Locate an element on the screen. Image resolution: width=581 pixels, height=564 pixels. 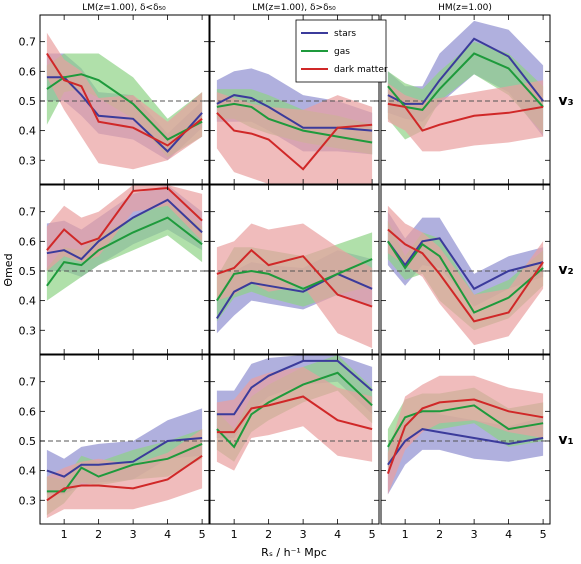
panel-frame-r3-c3: 1 2 3 4 5 is located at coordinates (465, 447).